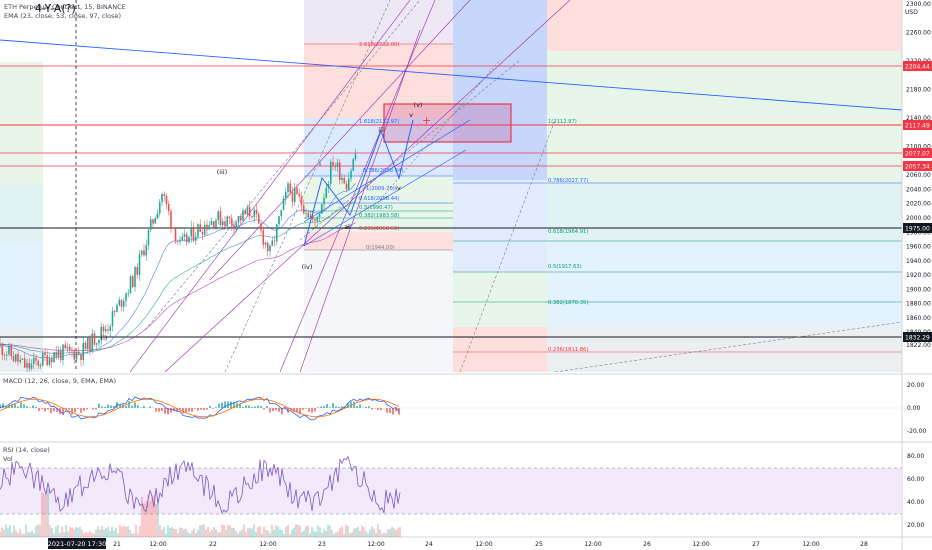  I want to click on wave-channel, so click(387, 171).